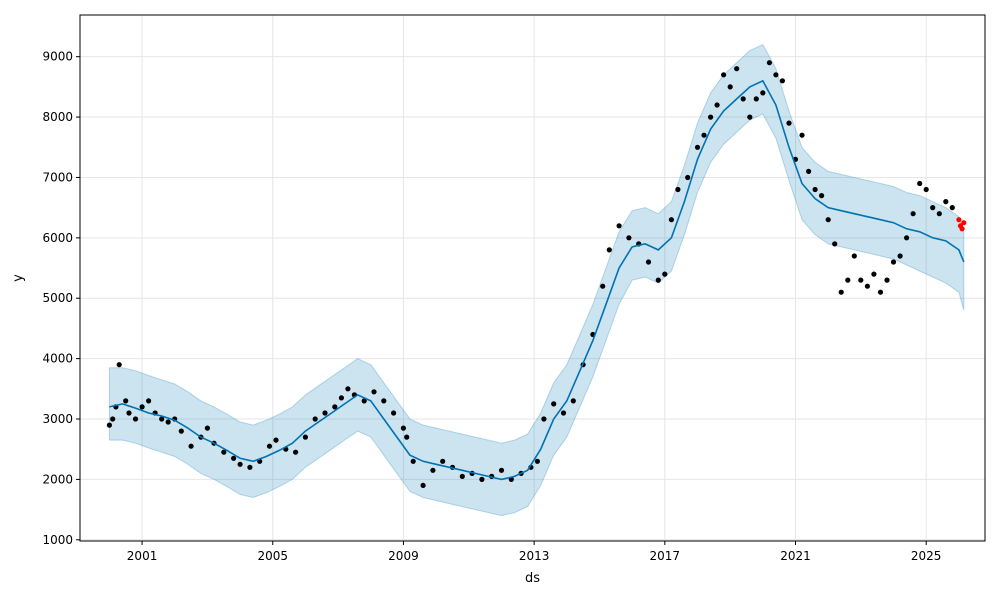 This screenshot has width=1000, height=600. What do you see at coordinates (18, 278) in the screenshot?
I see `y-axis-label: y` at bounding box center [18, 278].